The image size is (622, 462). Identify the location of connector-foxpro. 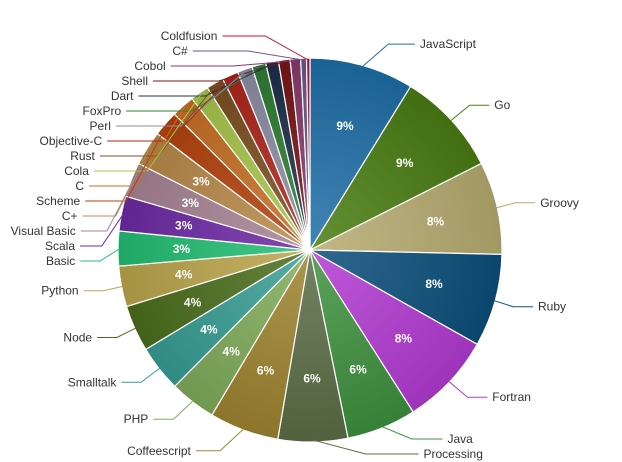
(193, 89).